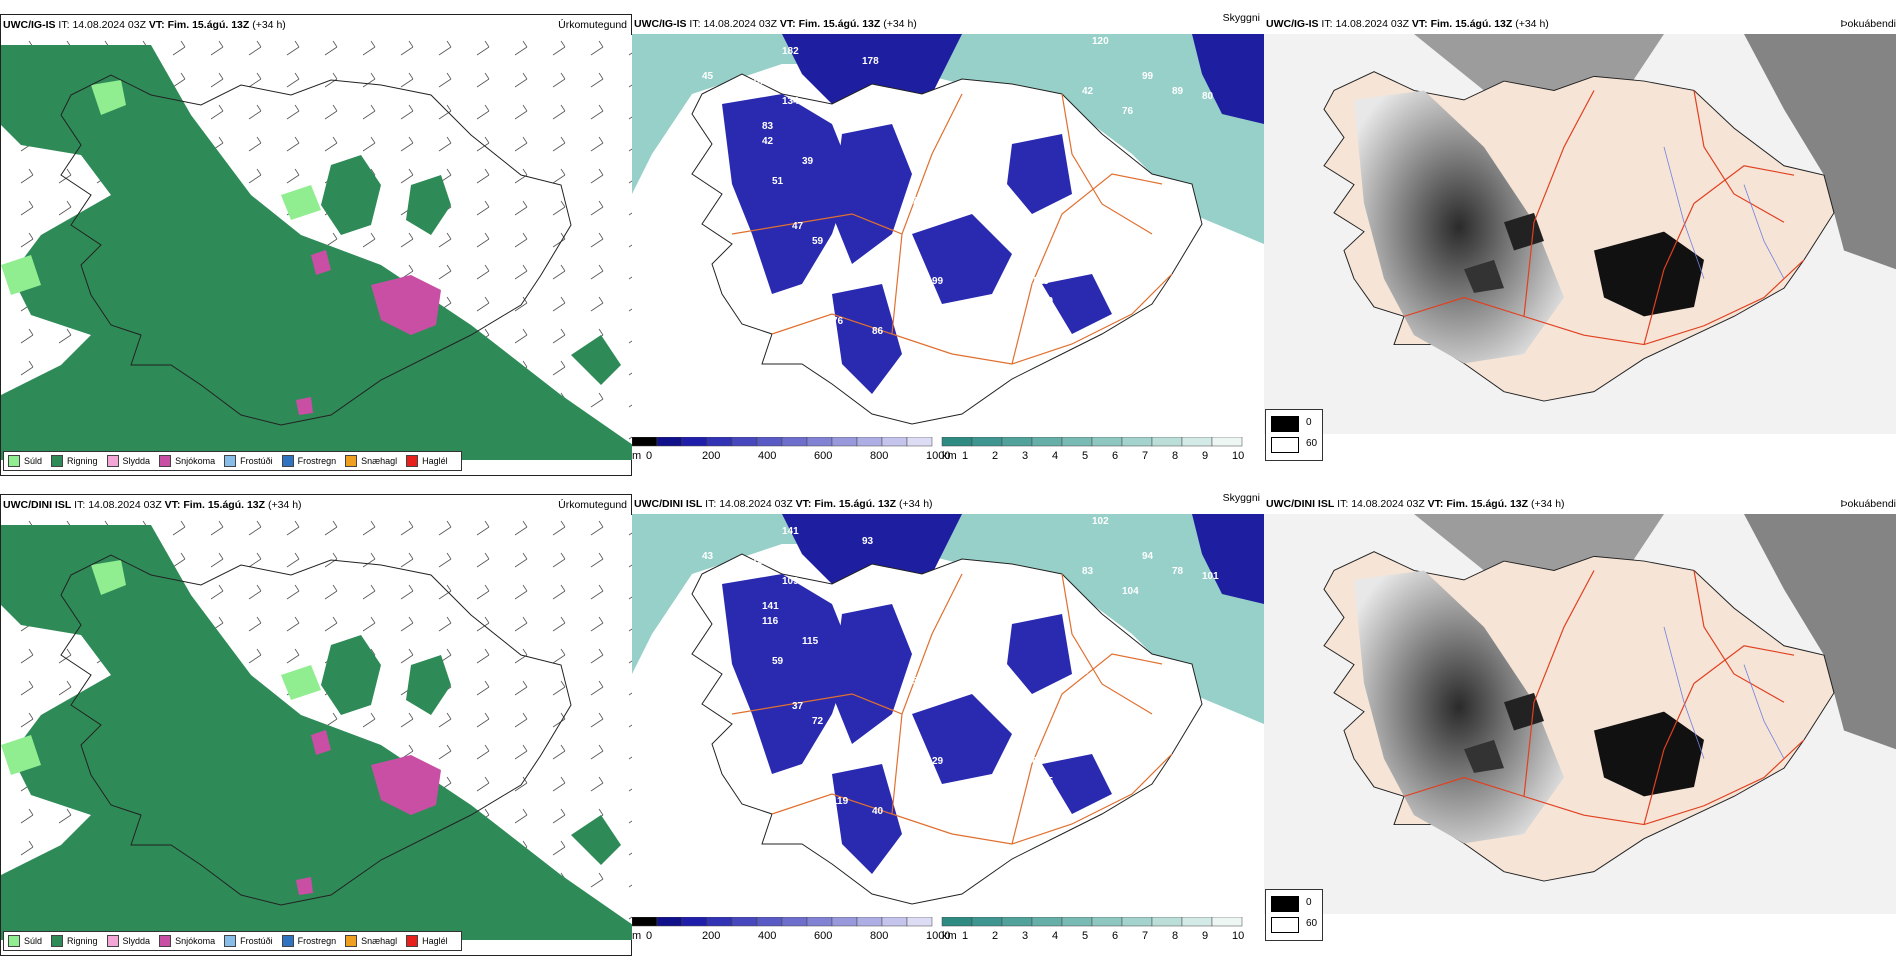 Image resolution: width=1900 pixels, height=956 pixels. I want to click on fog-scale-box: 0 60, so click(1294, 435).